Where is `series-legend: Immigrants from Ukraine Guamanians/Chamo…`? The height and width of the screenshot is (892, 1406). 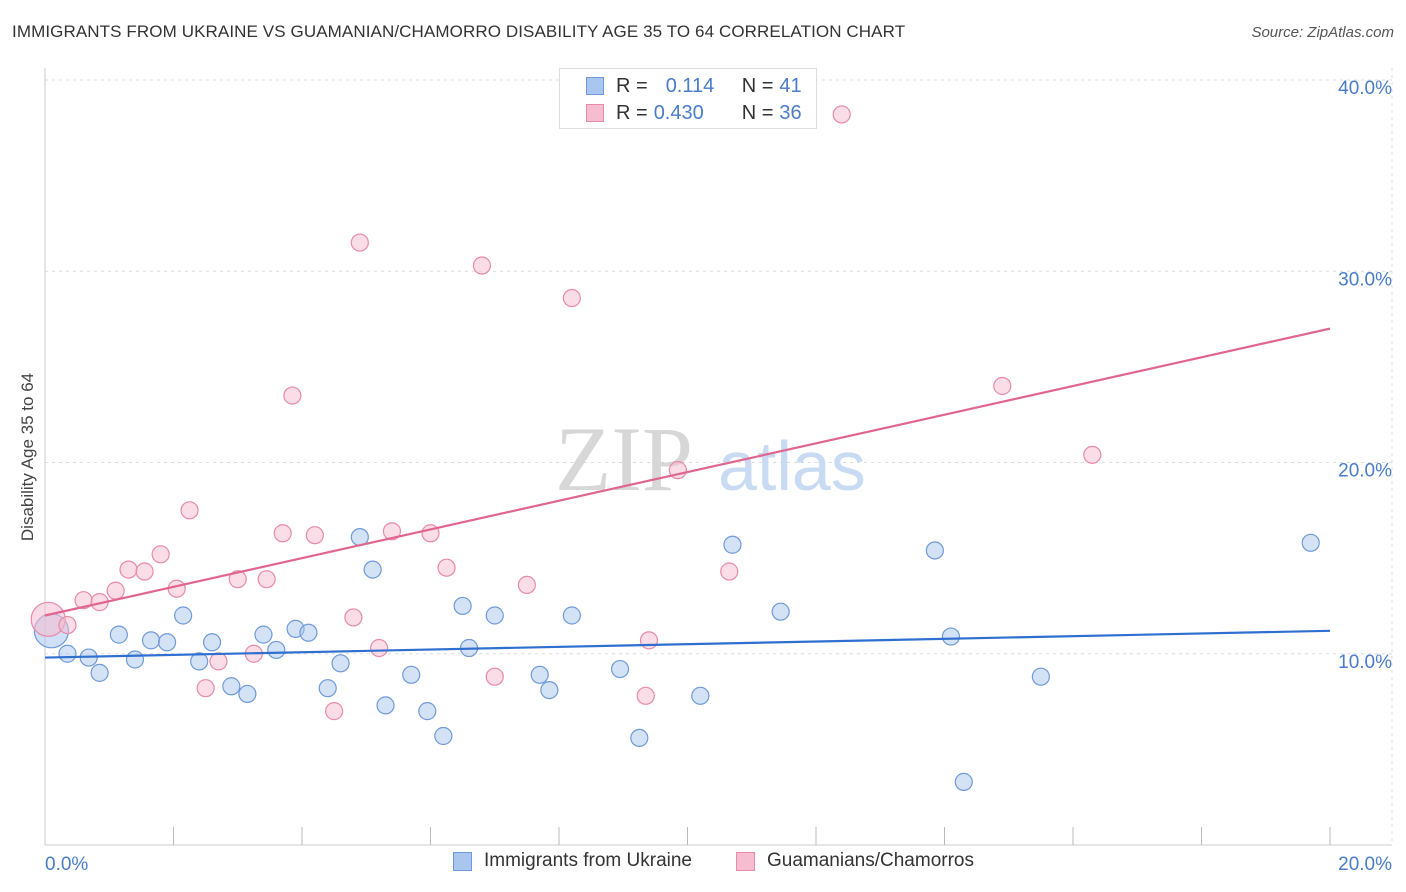 series-legend: Immigrants from Ukraine Guamanians/Chamo… is located at coordinates (703, 864).